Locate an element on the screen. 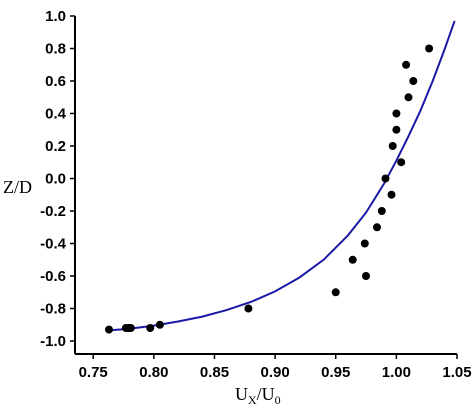 The width and height of the screenshot is (474, 415). x-axis-ticks: 0.75 0.80 0.85 0.90 0.95 1.00 1.05 is located at coordinates (275, 367).